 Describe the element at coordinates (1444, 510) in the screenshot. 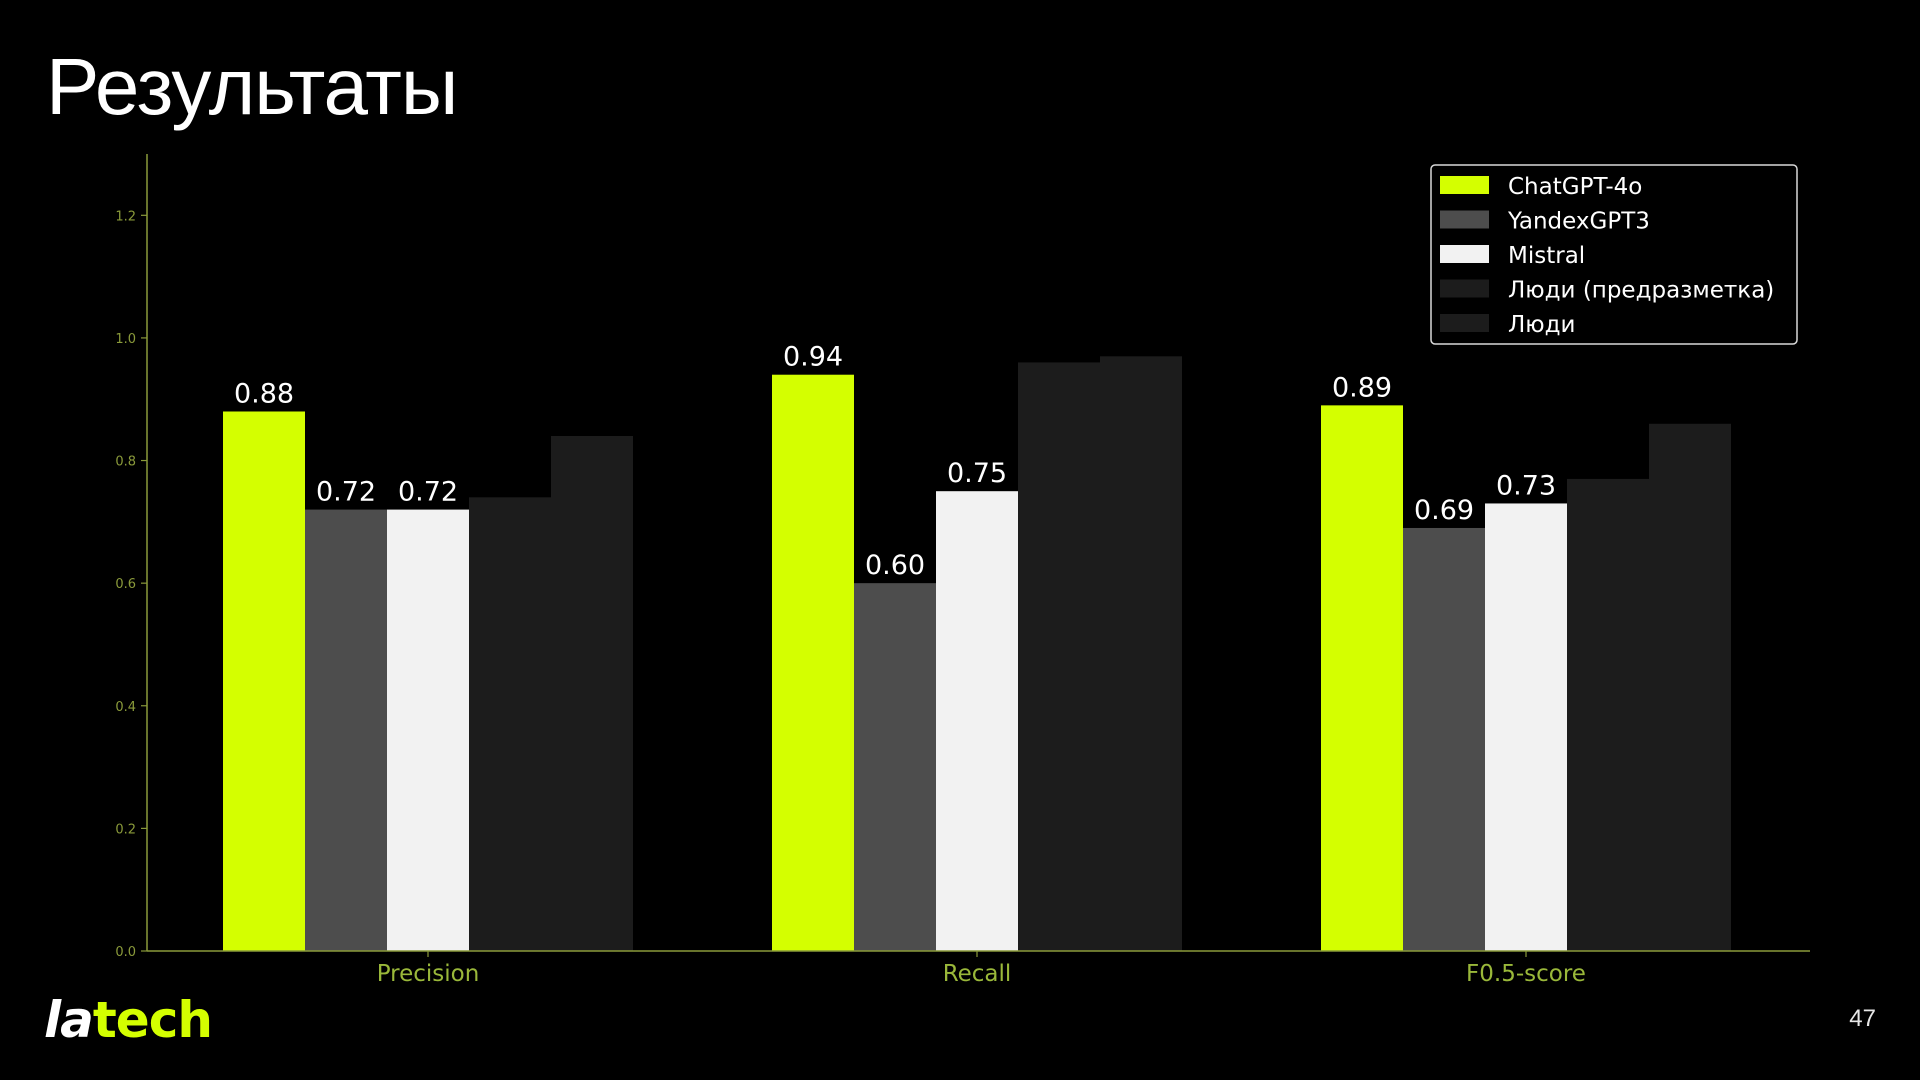

I see `bar-value-label: 0.69` at that location.